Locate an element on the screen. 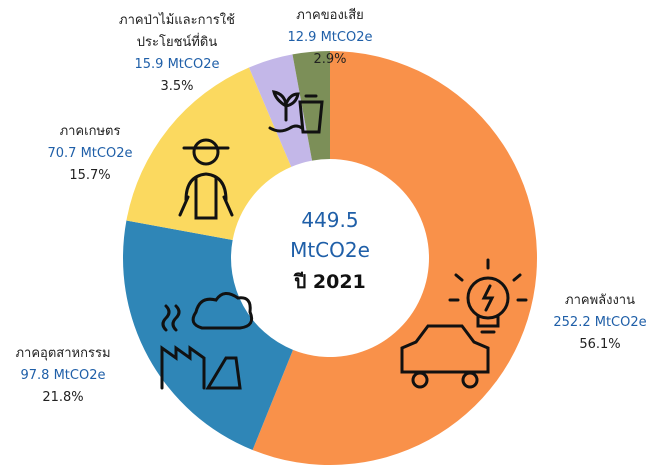 This screenshot has width=661, height=470. percent-label: 56.1% is located at coordinates (600, 344).